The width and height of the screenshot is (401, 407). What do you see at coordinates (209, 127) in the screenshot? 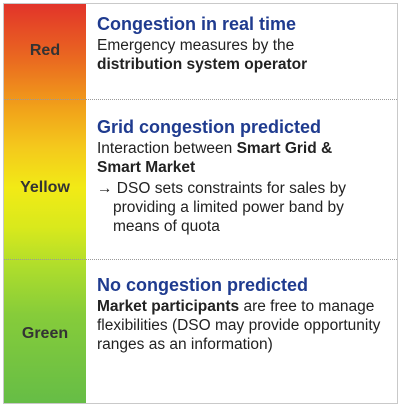
I see `row-yellow-title: Grid congestion predicted` at bounding box center [209, 127].